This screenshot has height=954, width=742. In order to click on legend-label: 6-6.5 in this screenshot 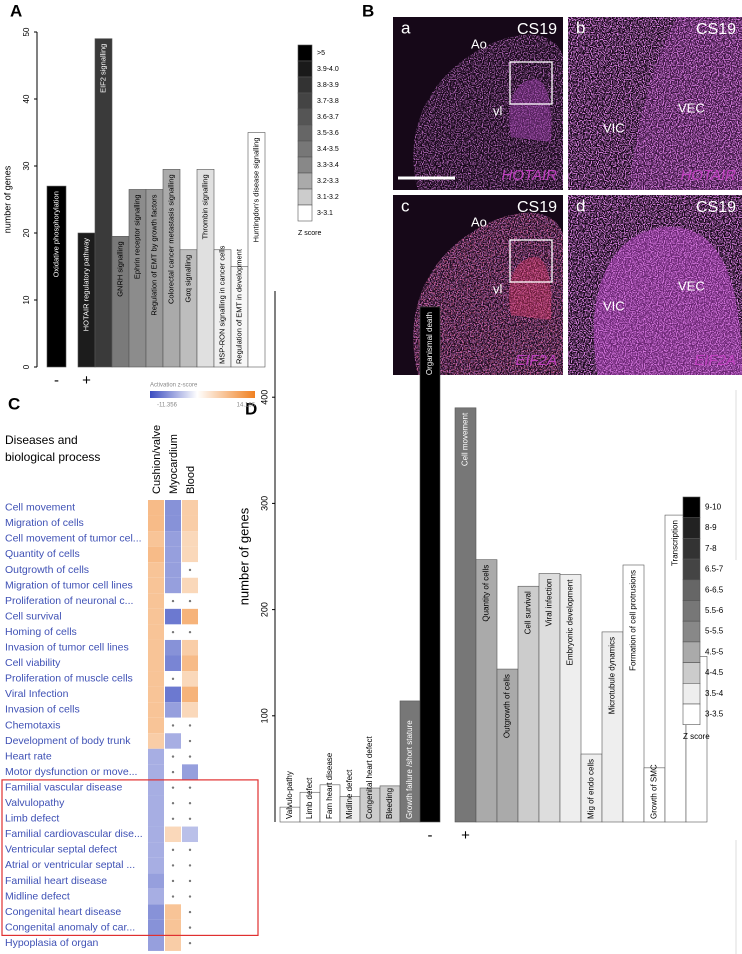, I will do `click(714, 589)`.